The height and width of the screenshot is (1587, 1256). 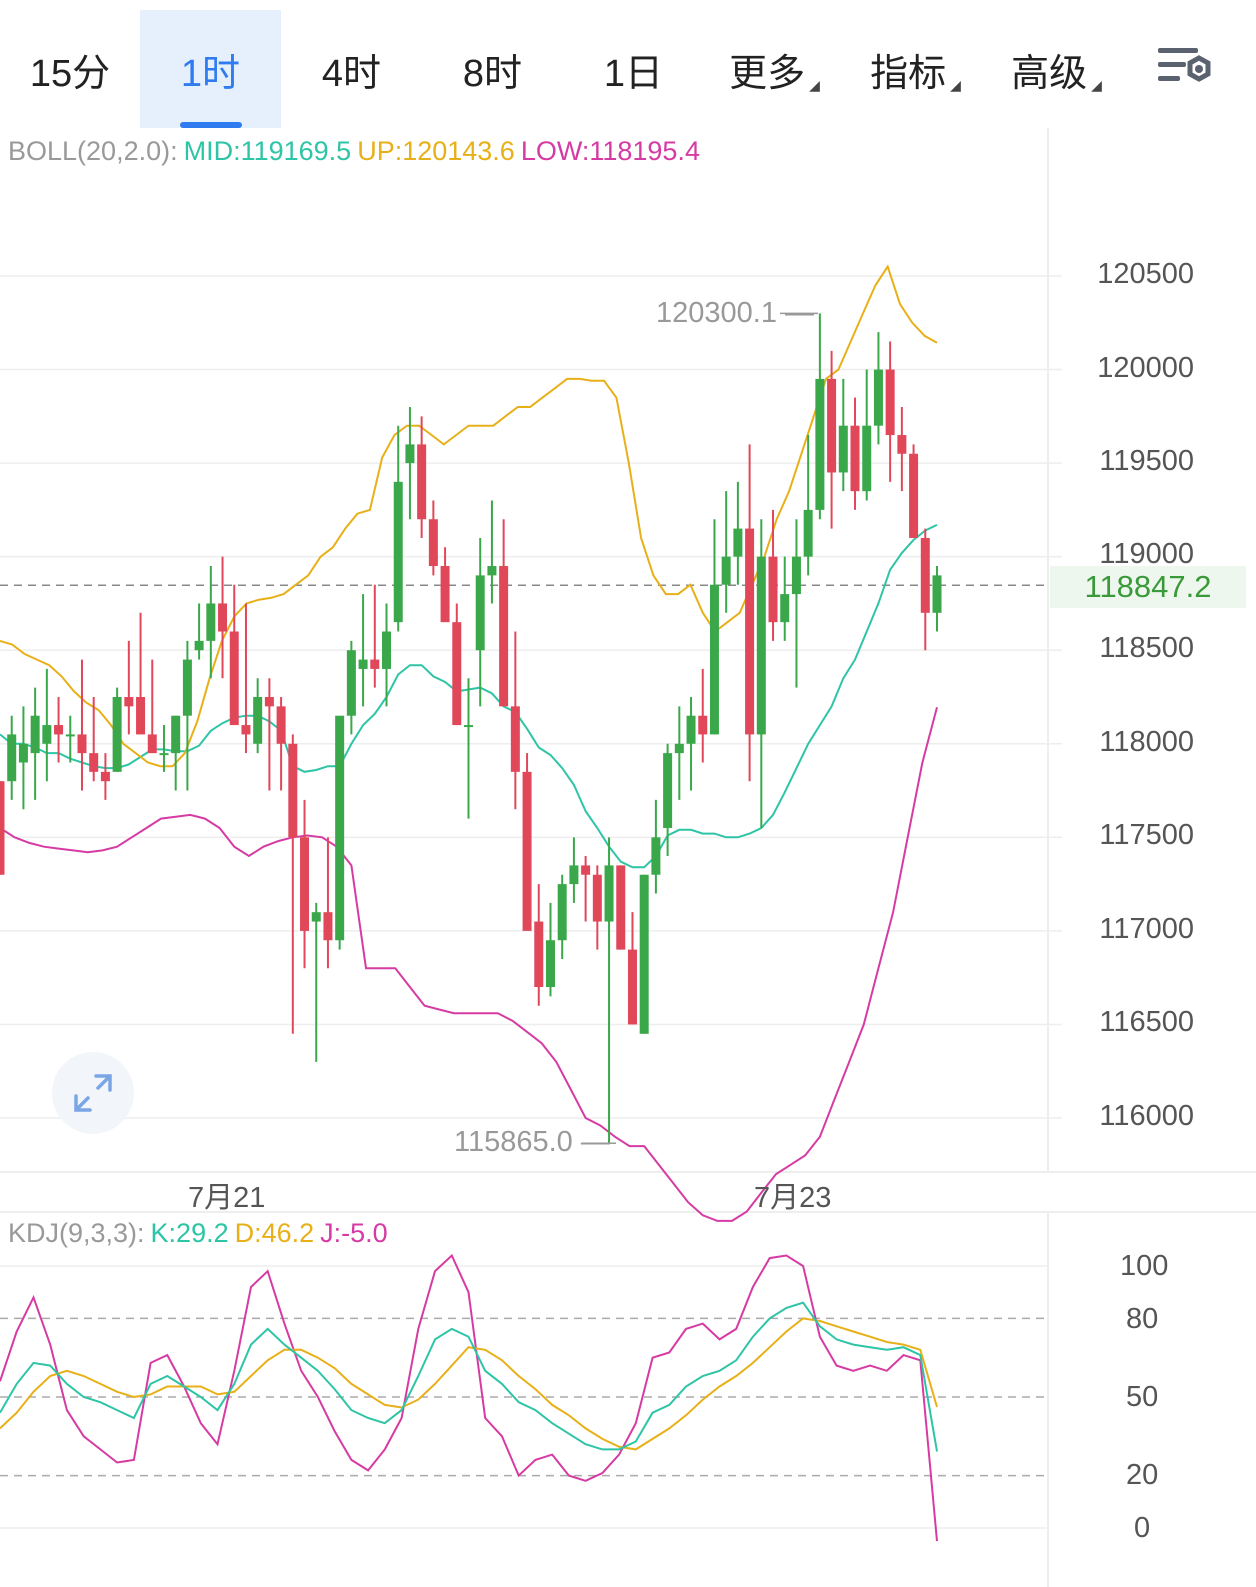 What do you see at coordinates (93, 151) in the screenshot?
I see `boll-name: BOLL(20,2.0):` at bounding box center [93, 151].